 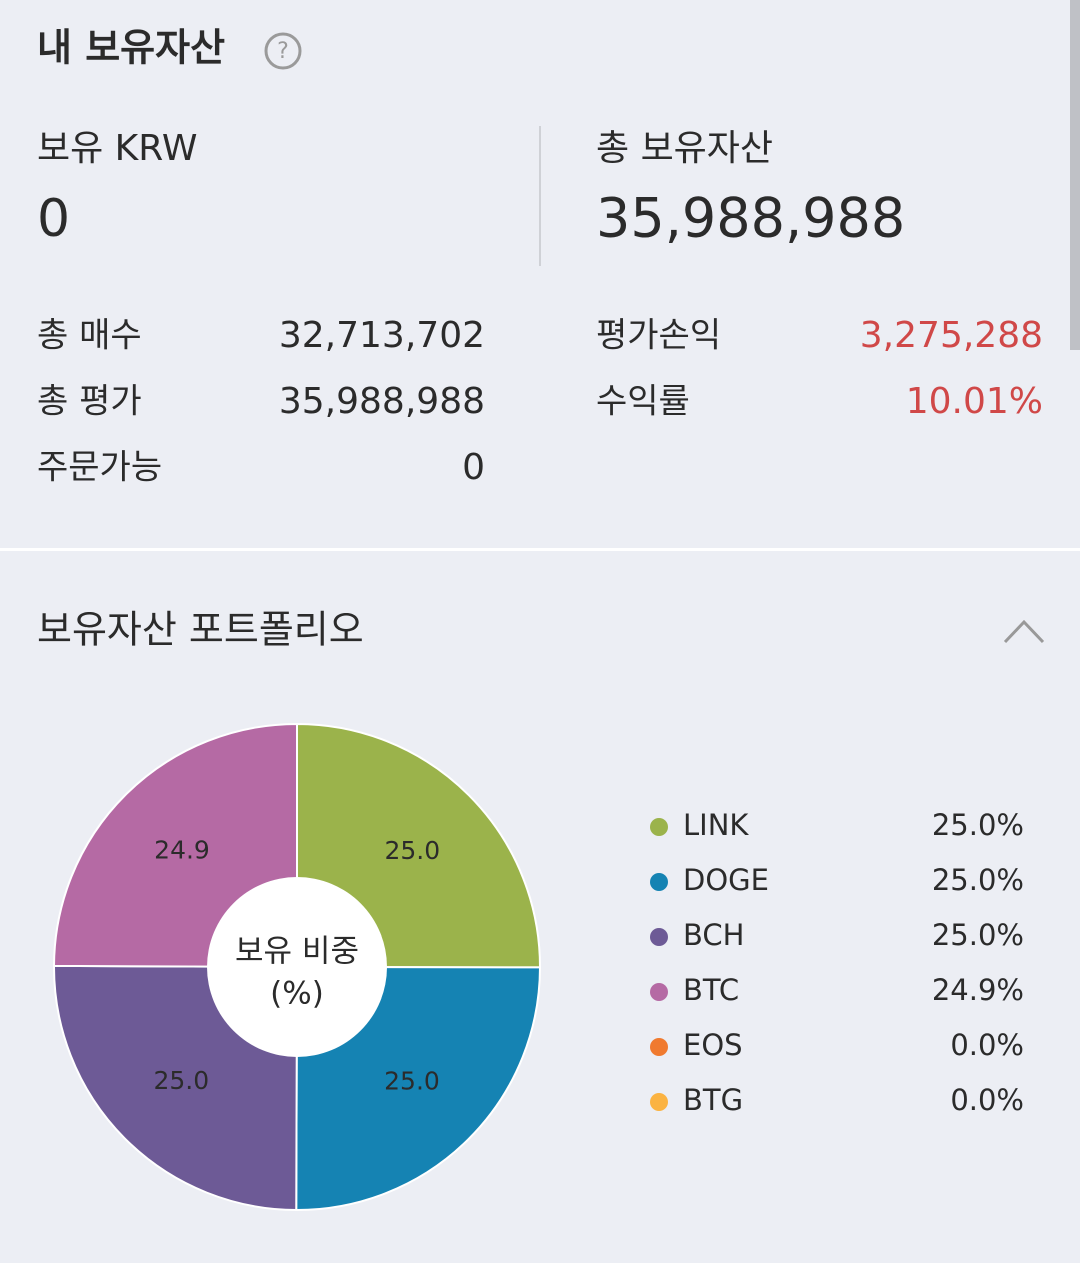 What do you see at coordinates (726, 880) in the screenshot?
I see `legend-name: DOGE` at bounding box center [726, 880].